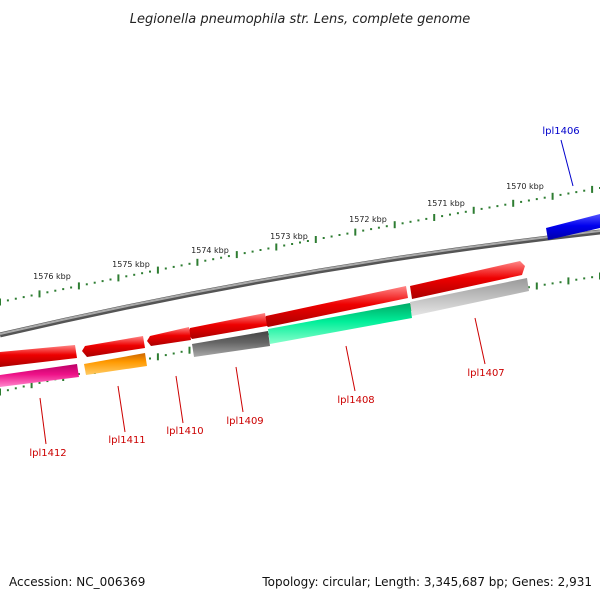  What do you see at coordinates (289, 236) in the screenshot?
I see `scale-label-1573: 1573 kbp` at bounding box center [289, 236].